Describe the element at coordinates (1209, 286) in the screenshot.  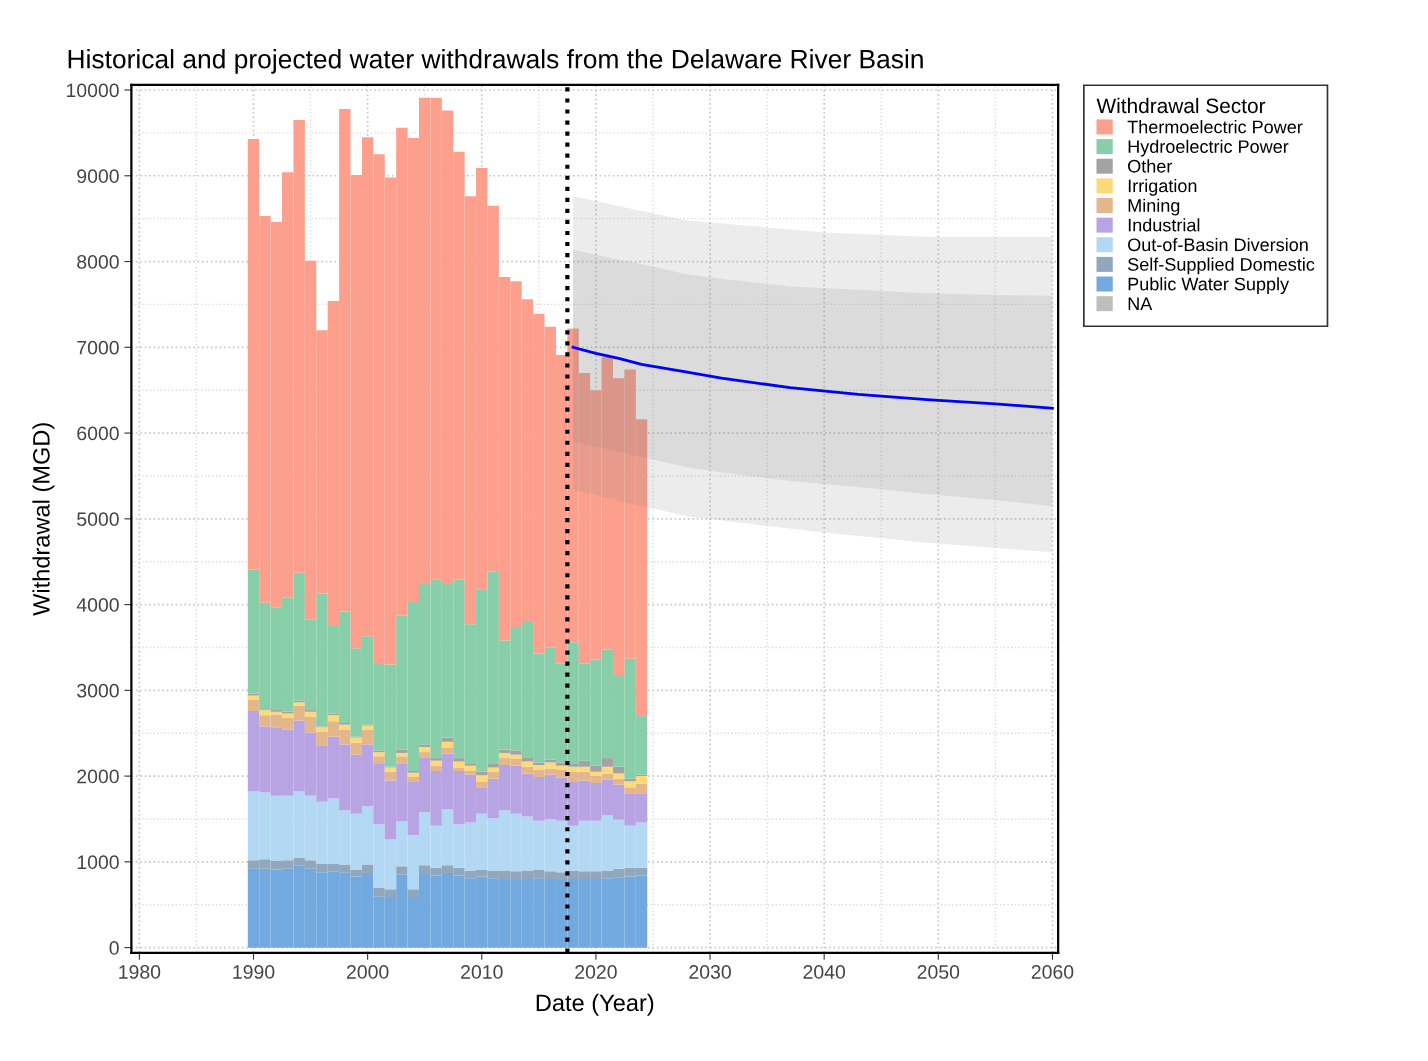
I see `legend-label: Public Water Supply` at that location.